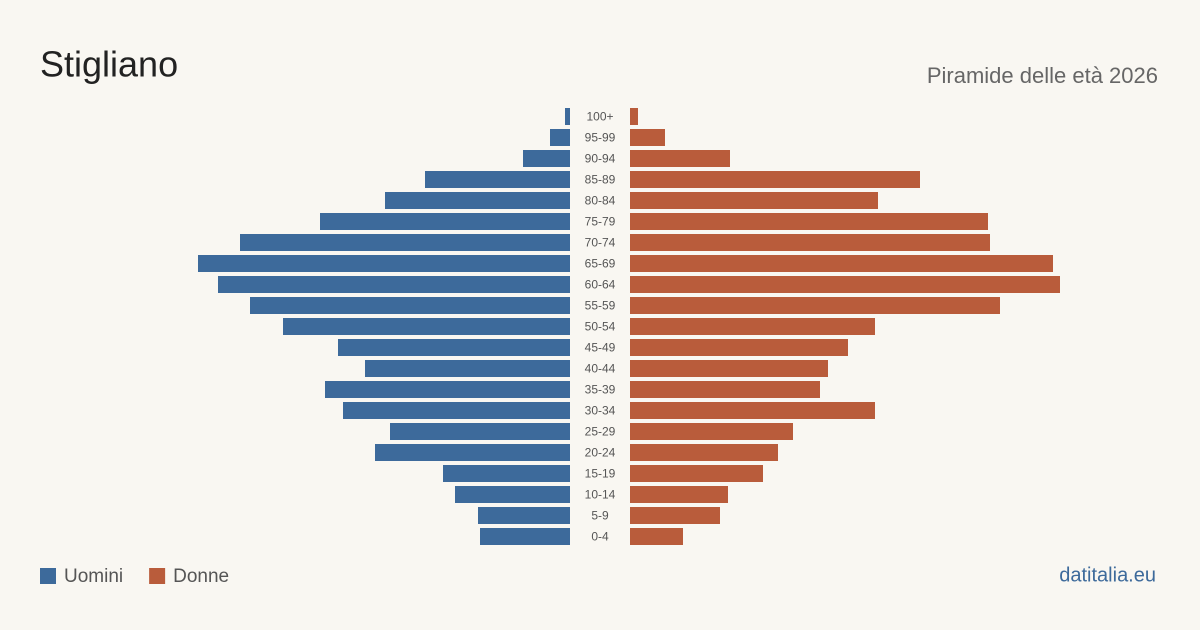  What do you see at coordinates (600, 432) in the screenshot?
I see `age-label: 25-29` at bounding box center [600, 432].